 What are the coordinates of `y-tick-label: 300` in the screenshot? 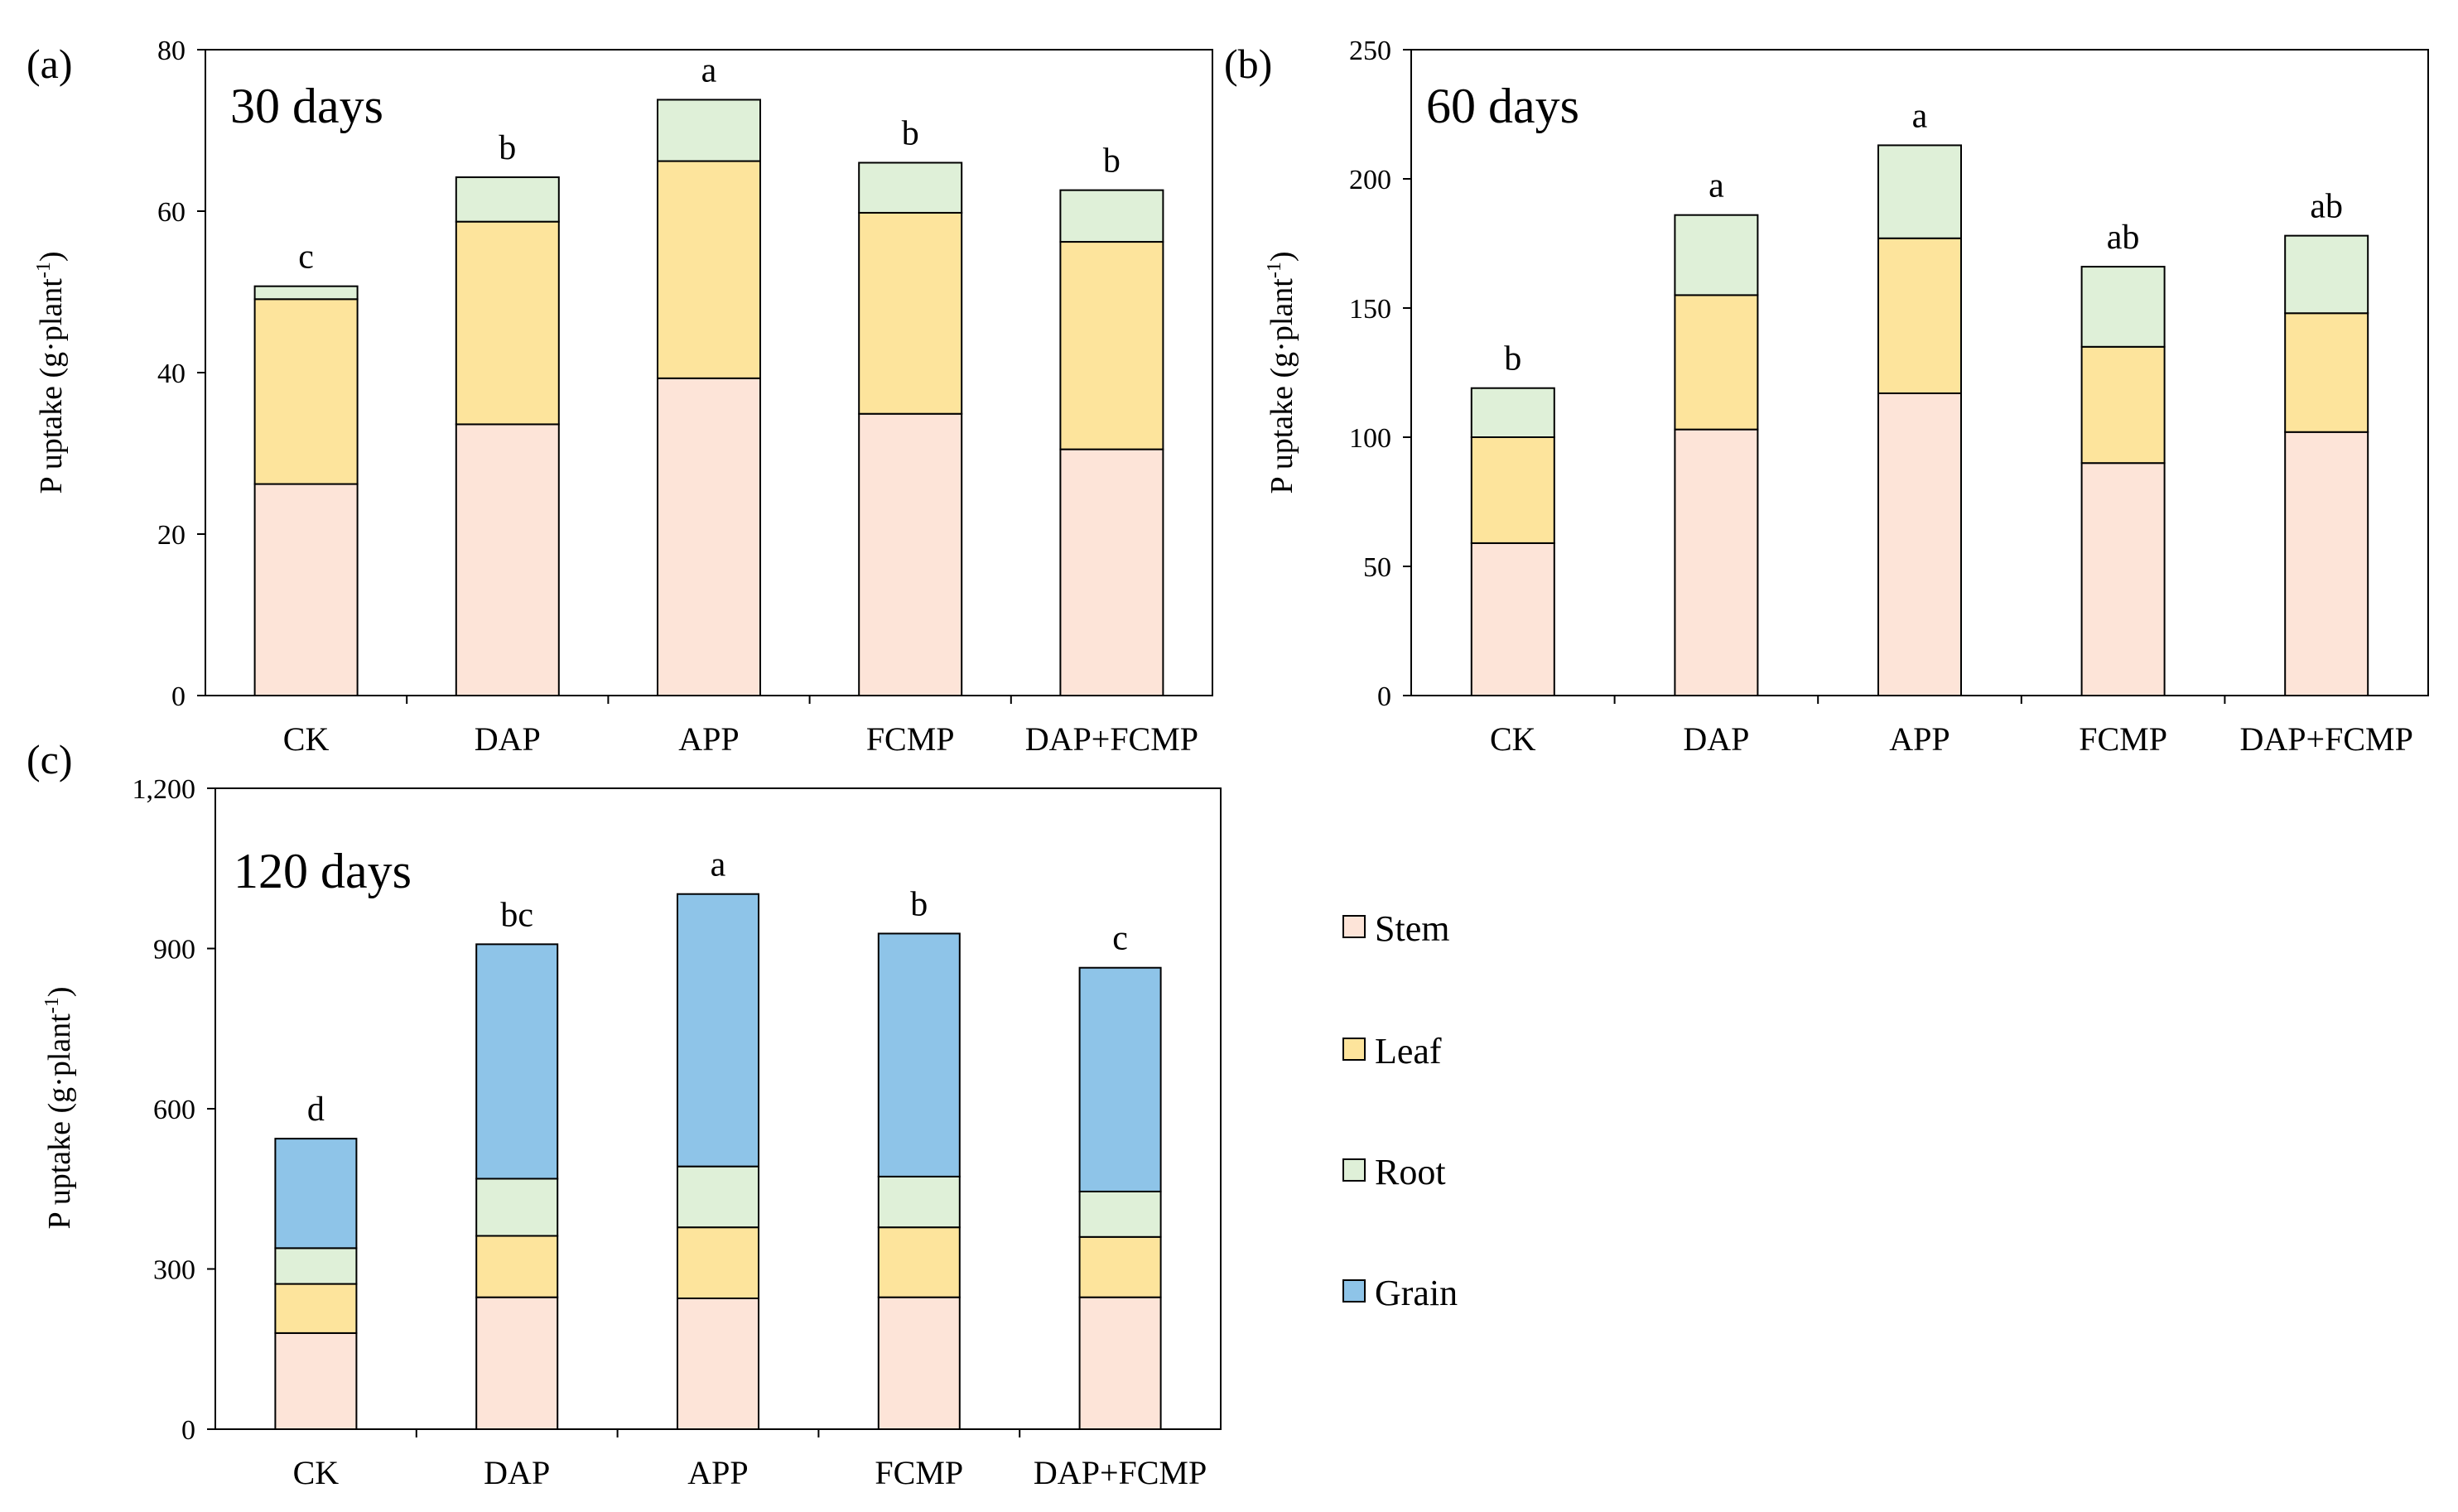 It's located at (174, 1270).